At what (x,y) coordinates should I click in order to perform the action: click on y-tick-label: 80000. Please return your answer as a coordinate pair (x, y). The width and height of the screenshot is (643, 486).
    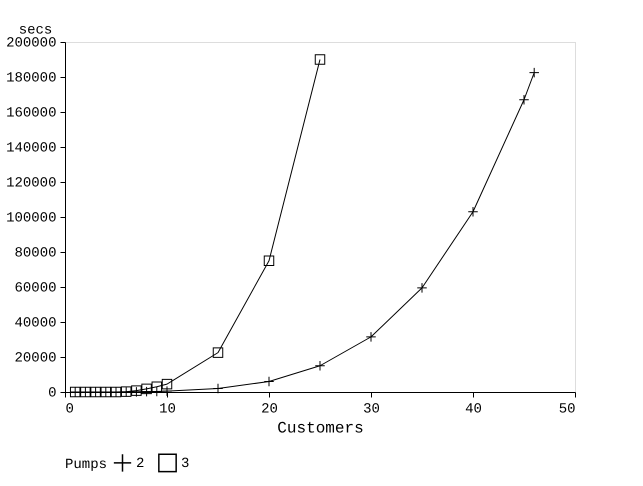
    Looking at the image, I should click on (35, 254).